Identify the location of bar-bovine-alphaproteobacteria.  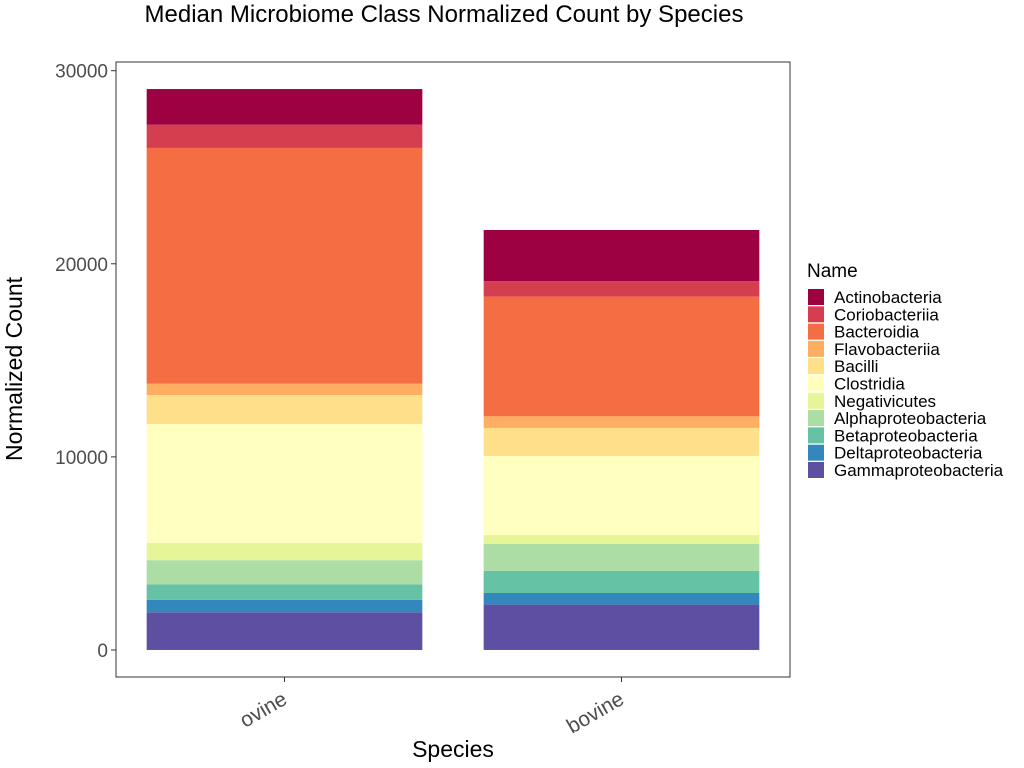
(621, 557).